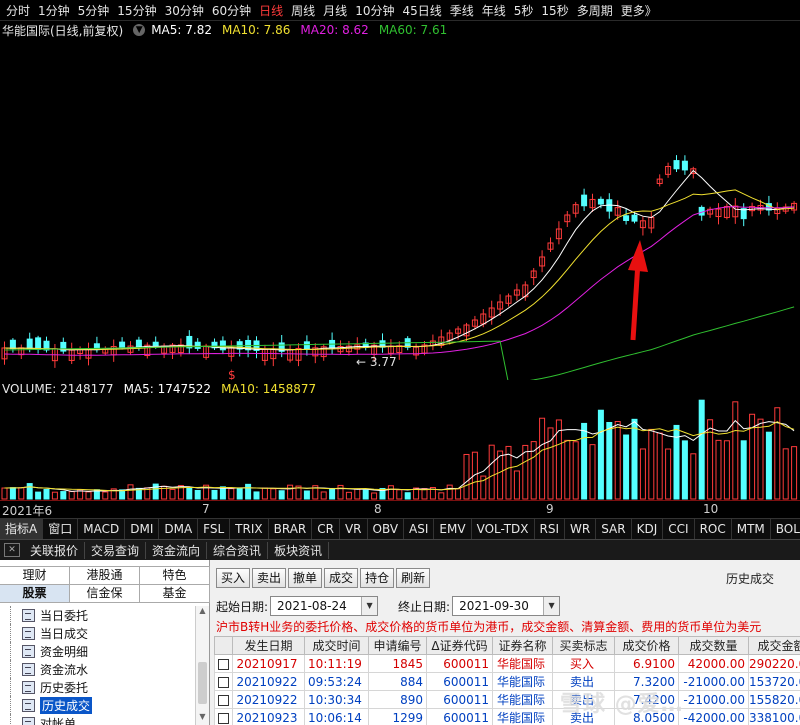  Describe the element at coordinates (142, 529) in the screenshot. I see `indicator-tab: DMI` at that location.